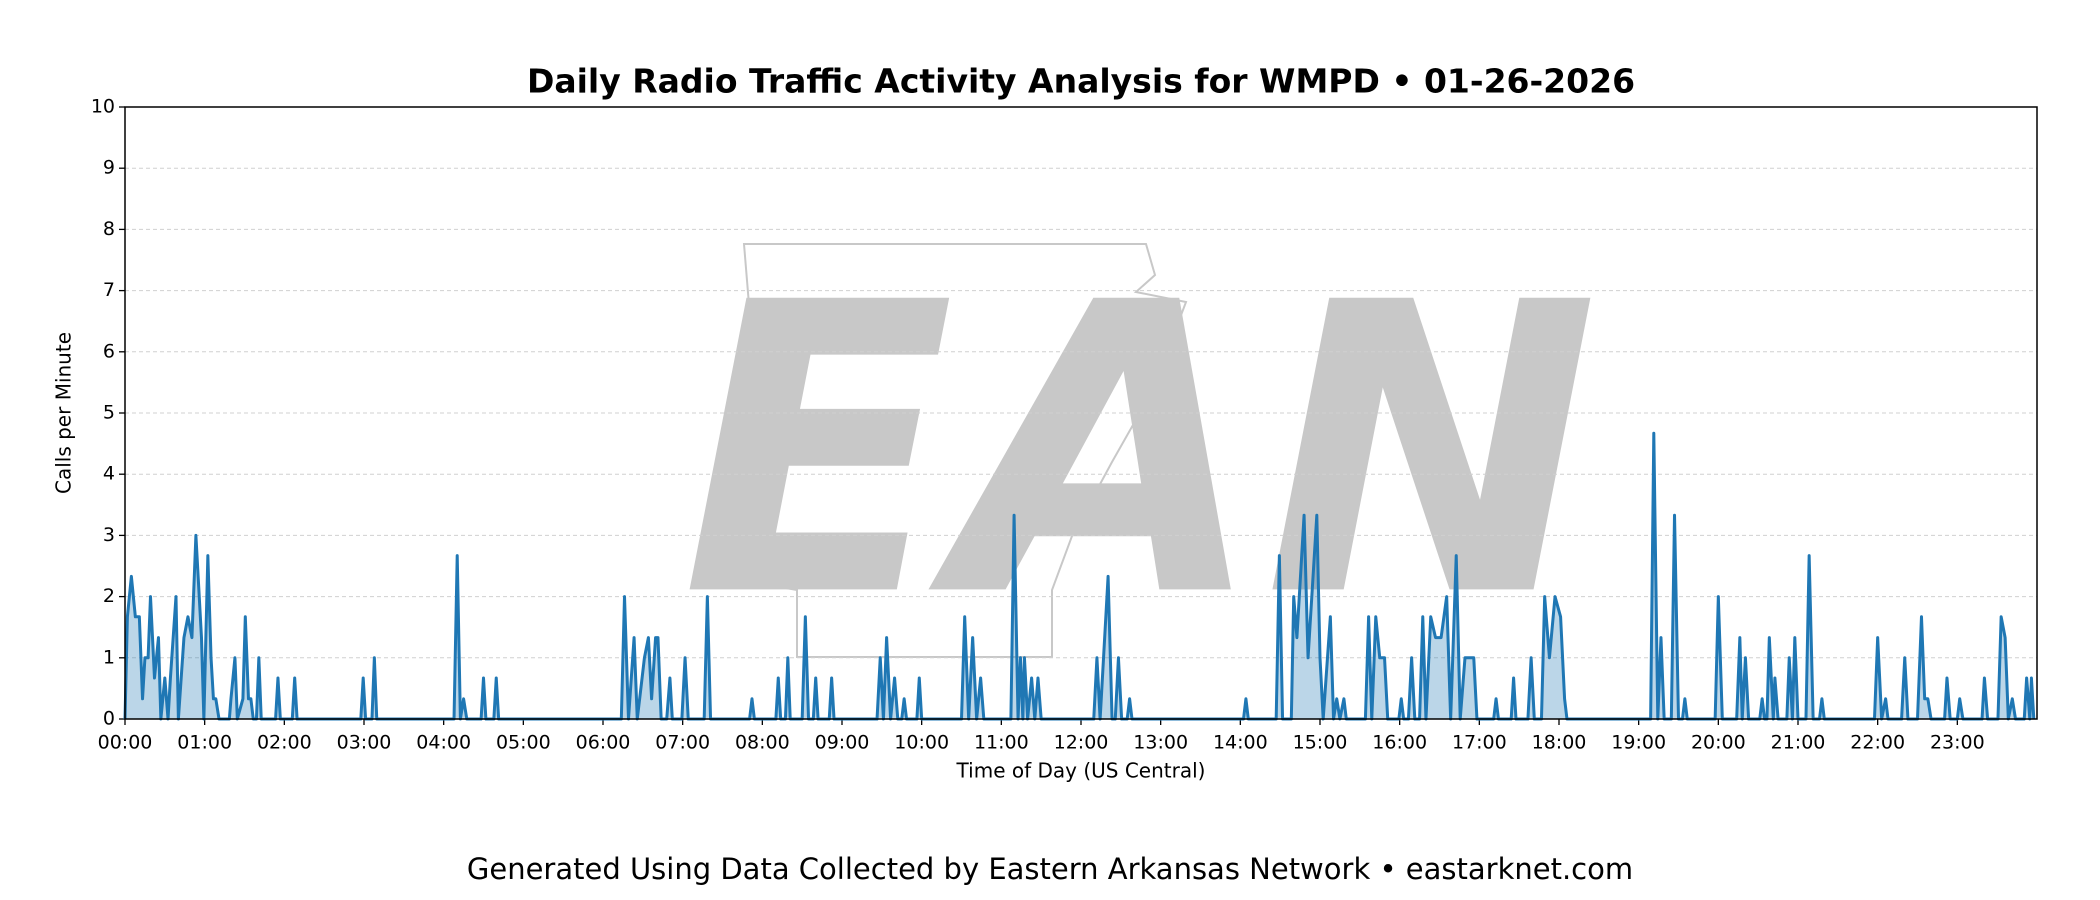 This screenshot has height=900, width=2100. What do you see at coordinates (109, 719) in the screenshot?
I see `y-tick-label: 0` at bounding box center [109, 719].